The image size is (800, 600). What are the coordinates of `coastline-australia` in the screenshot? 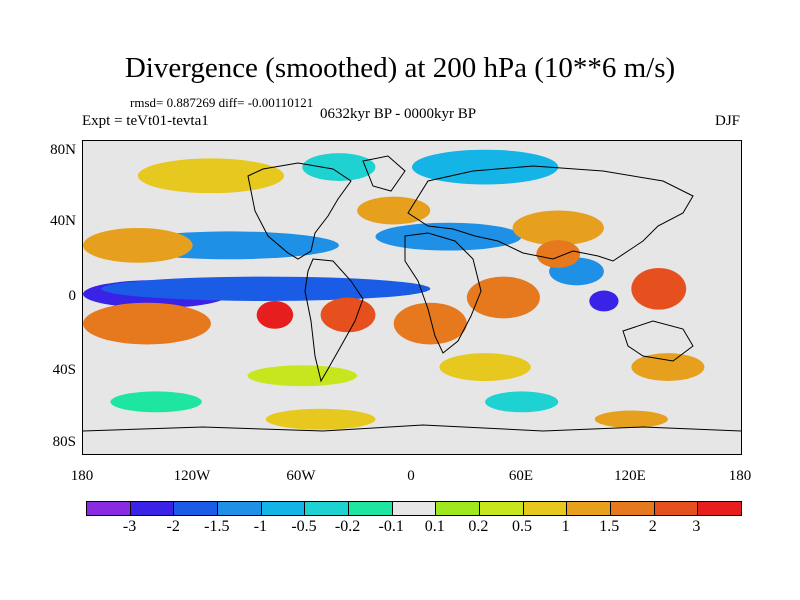 It's located at (658, 341).